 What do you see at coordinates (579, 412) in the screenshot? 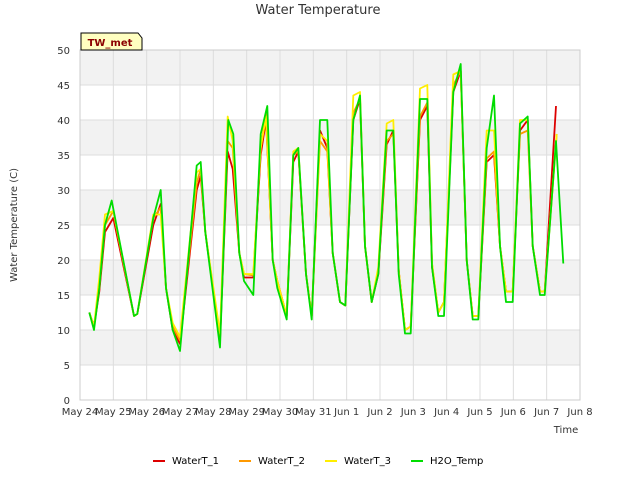
I see `x-tick-label: Jun 8` at bounding box center [579, 412].